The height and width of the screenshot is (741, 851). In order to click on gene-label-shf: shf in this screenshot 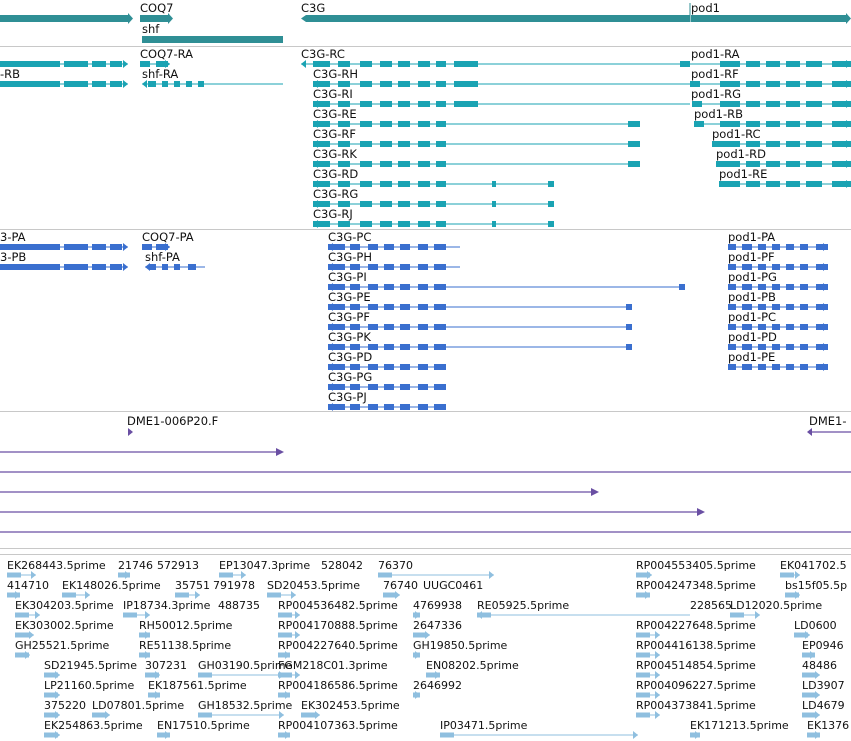, I will do `click(151, 29)`.